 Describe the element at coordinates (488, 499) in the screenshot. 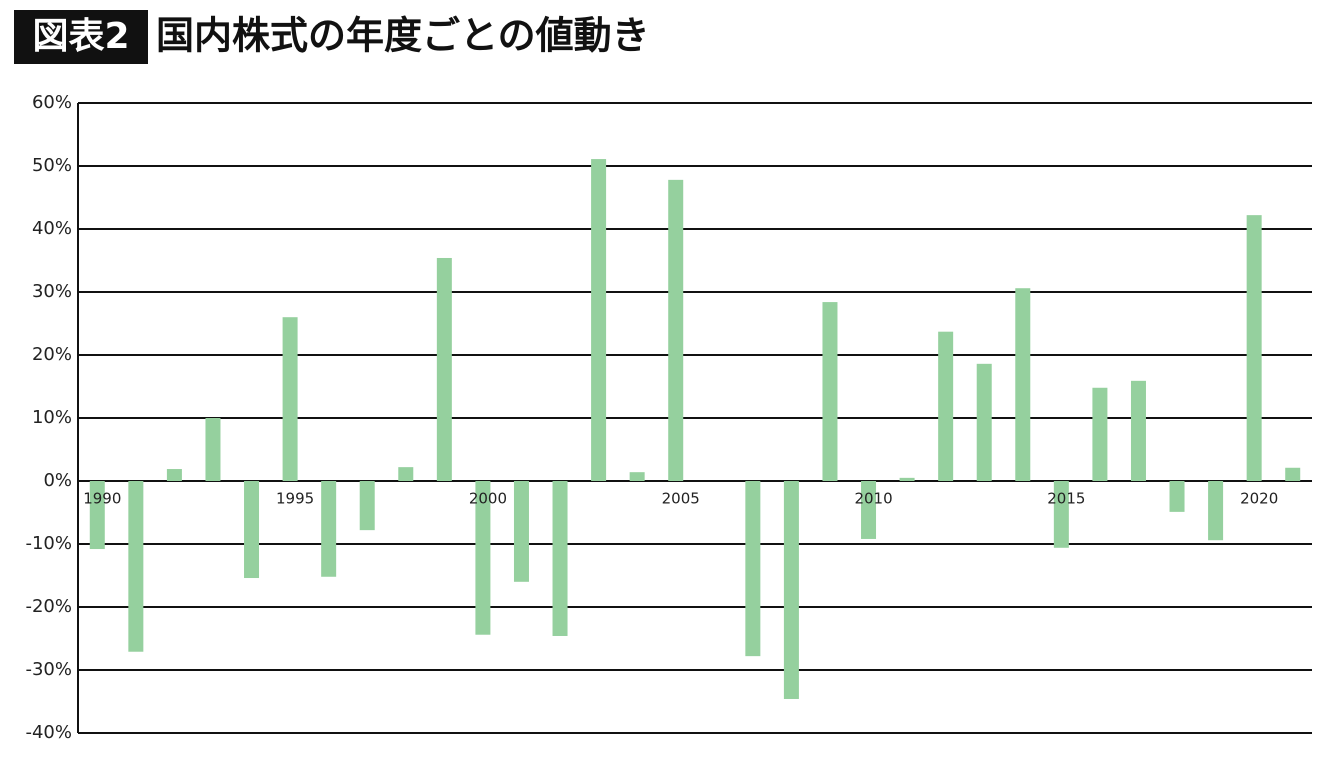

I see `x-tick-label: 2000` at that location.